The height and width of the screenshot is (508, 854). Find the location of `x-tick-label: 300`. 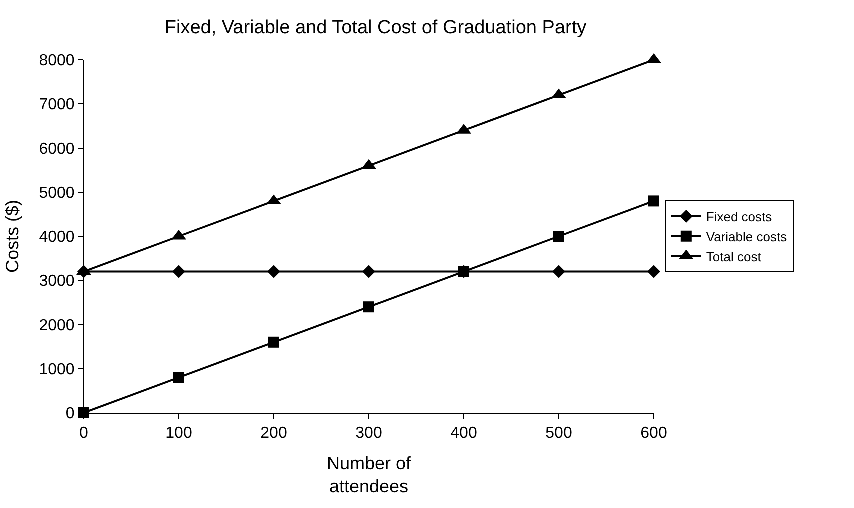

x-tick-label: 300 is located at coordinates (369, 433).